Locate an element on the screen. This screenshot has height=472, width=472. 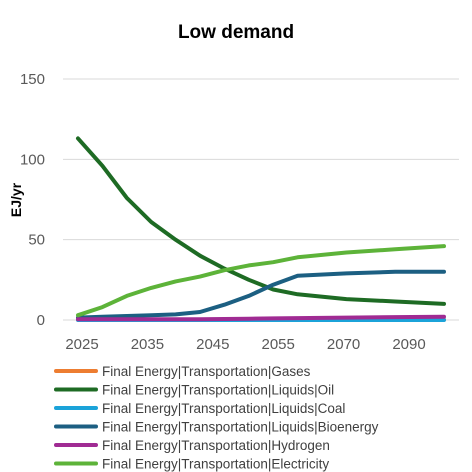
y-axis-label: EJ/yr is located at coordinates (16, 199).